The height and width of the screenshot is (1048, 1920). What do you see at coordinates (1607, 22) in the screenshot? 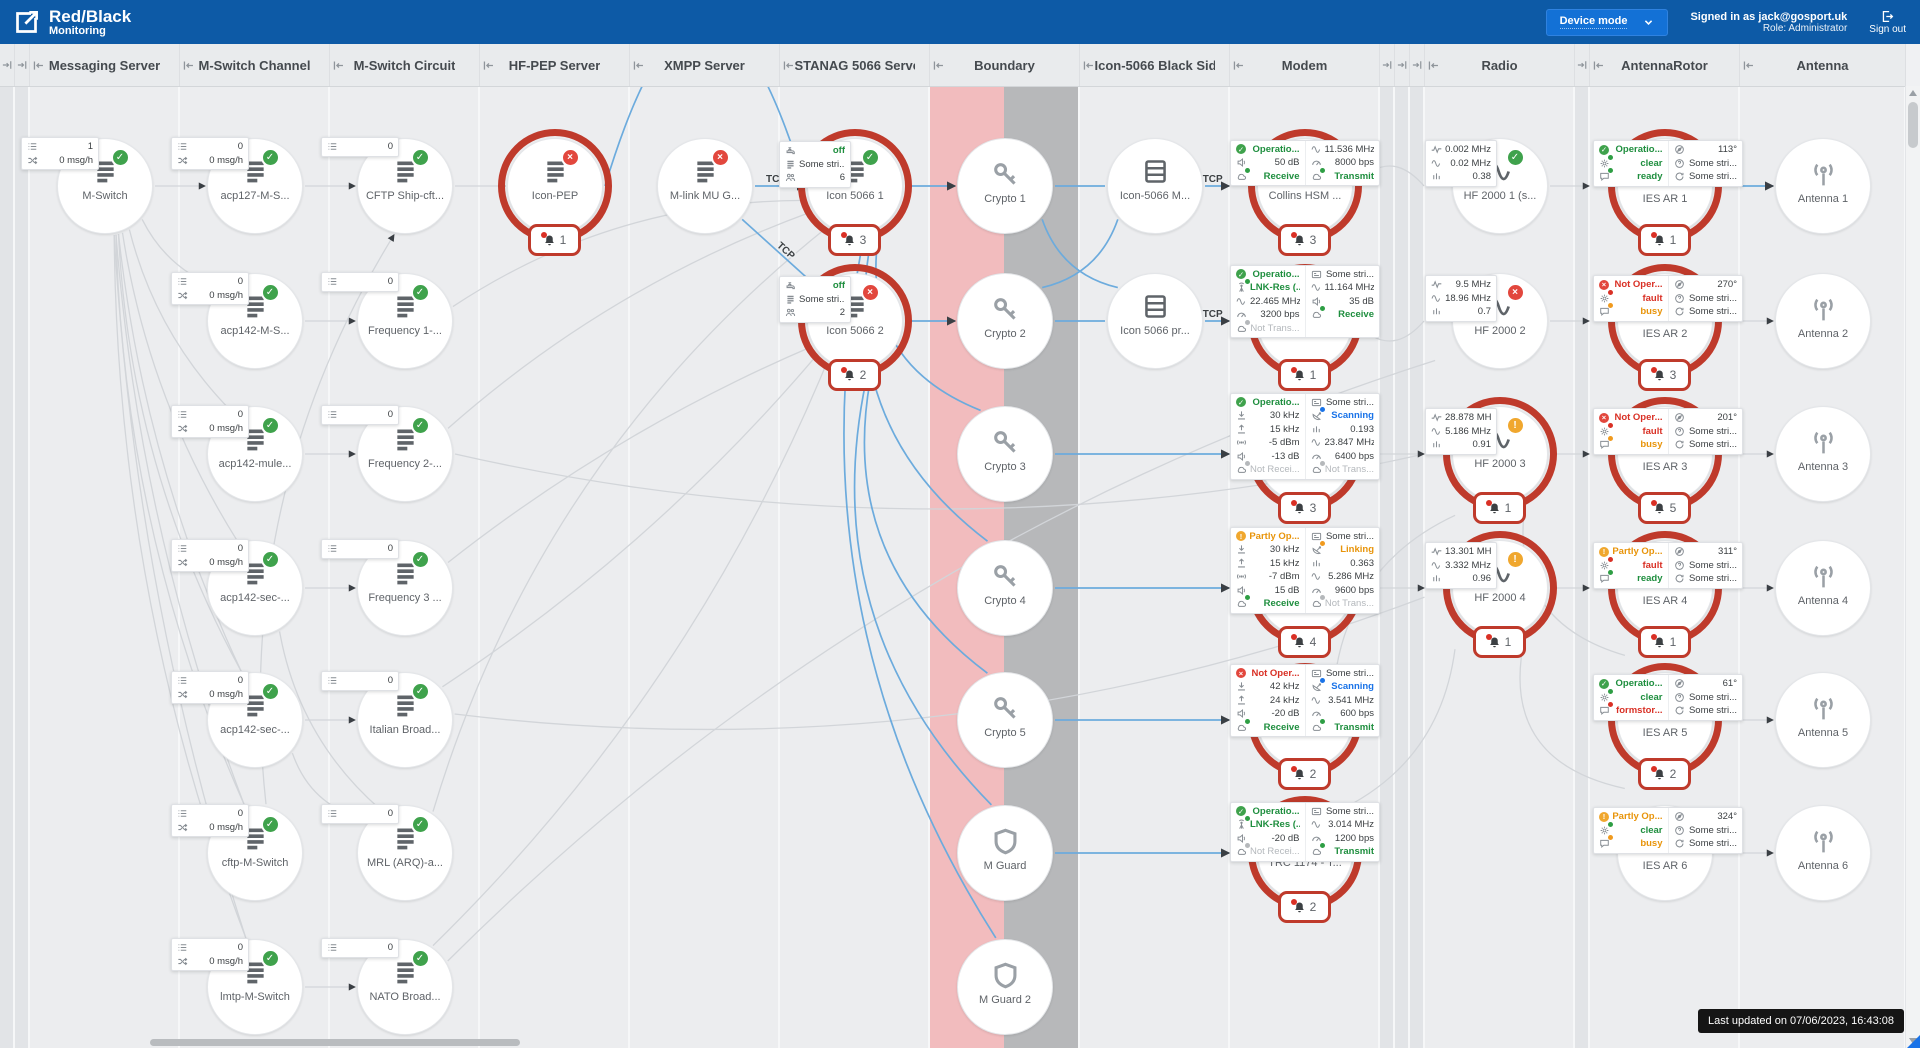
I see `device-mode-dropdown: Device mode` at bounding box center [1607, 22].